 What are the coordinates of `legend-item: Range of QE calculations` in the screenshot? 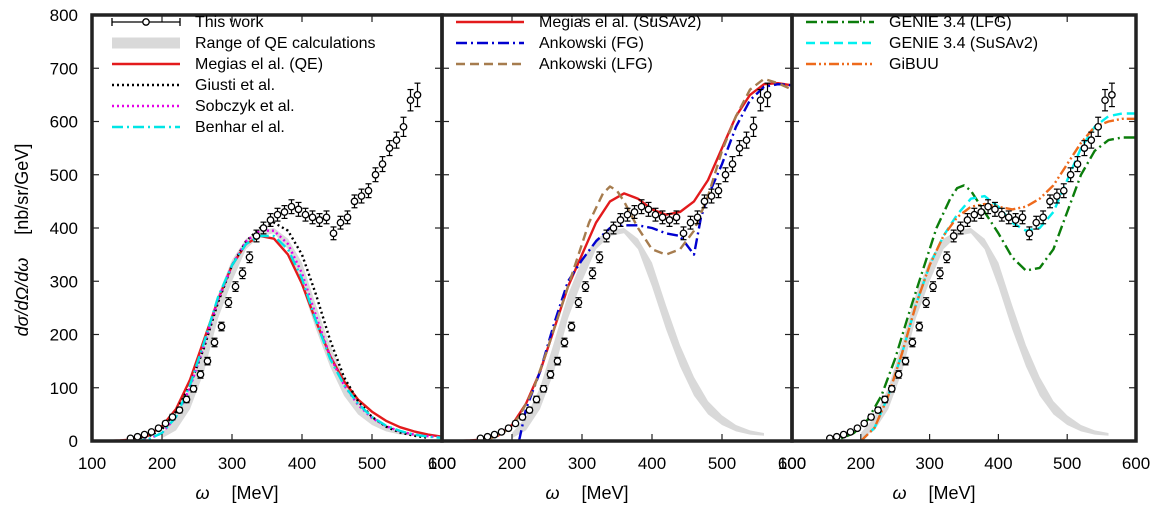 It's located at (244, 43).